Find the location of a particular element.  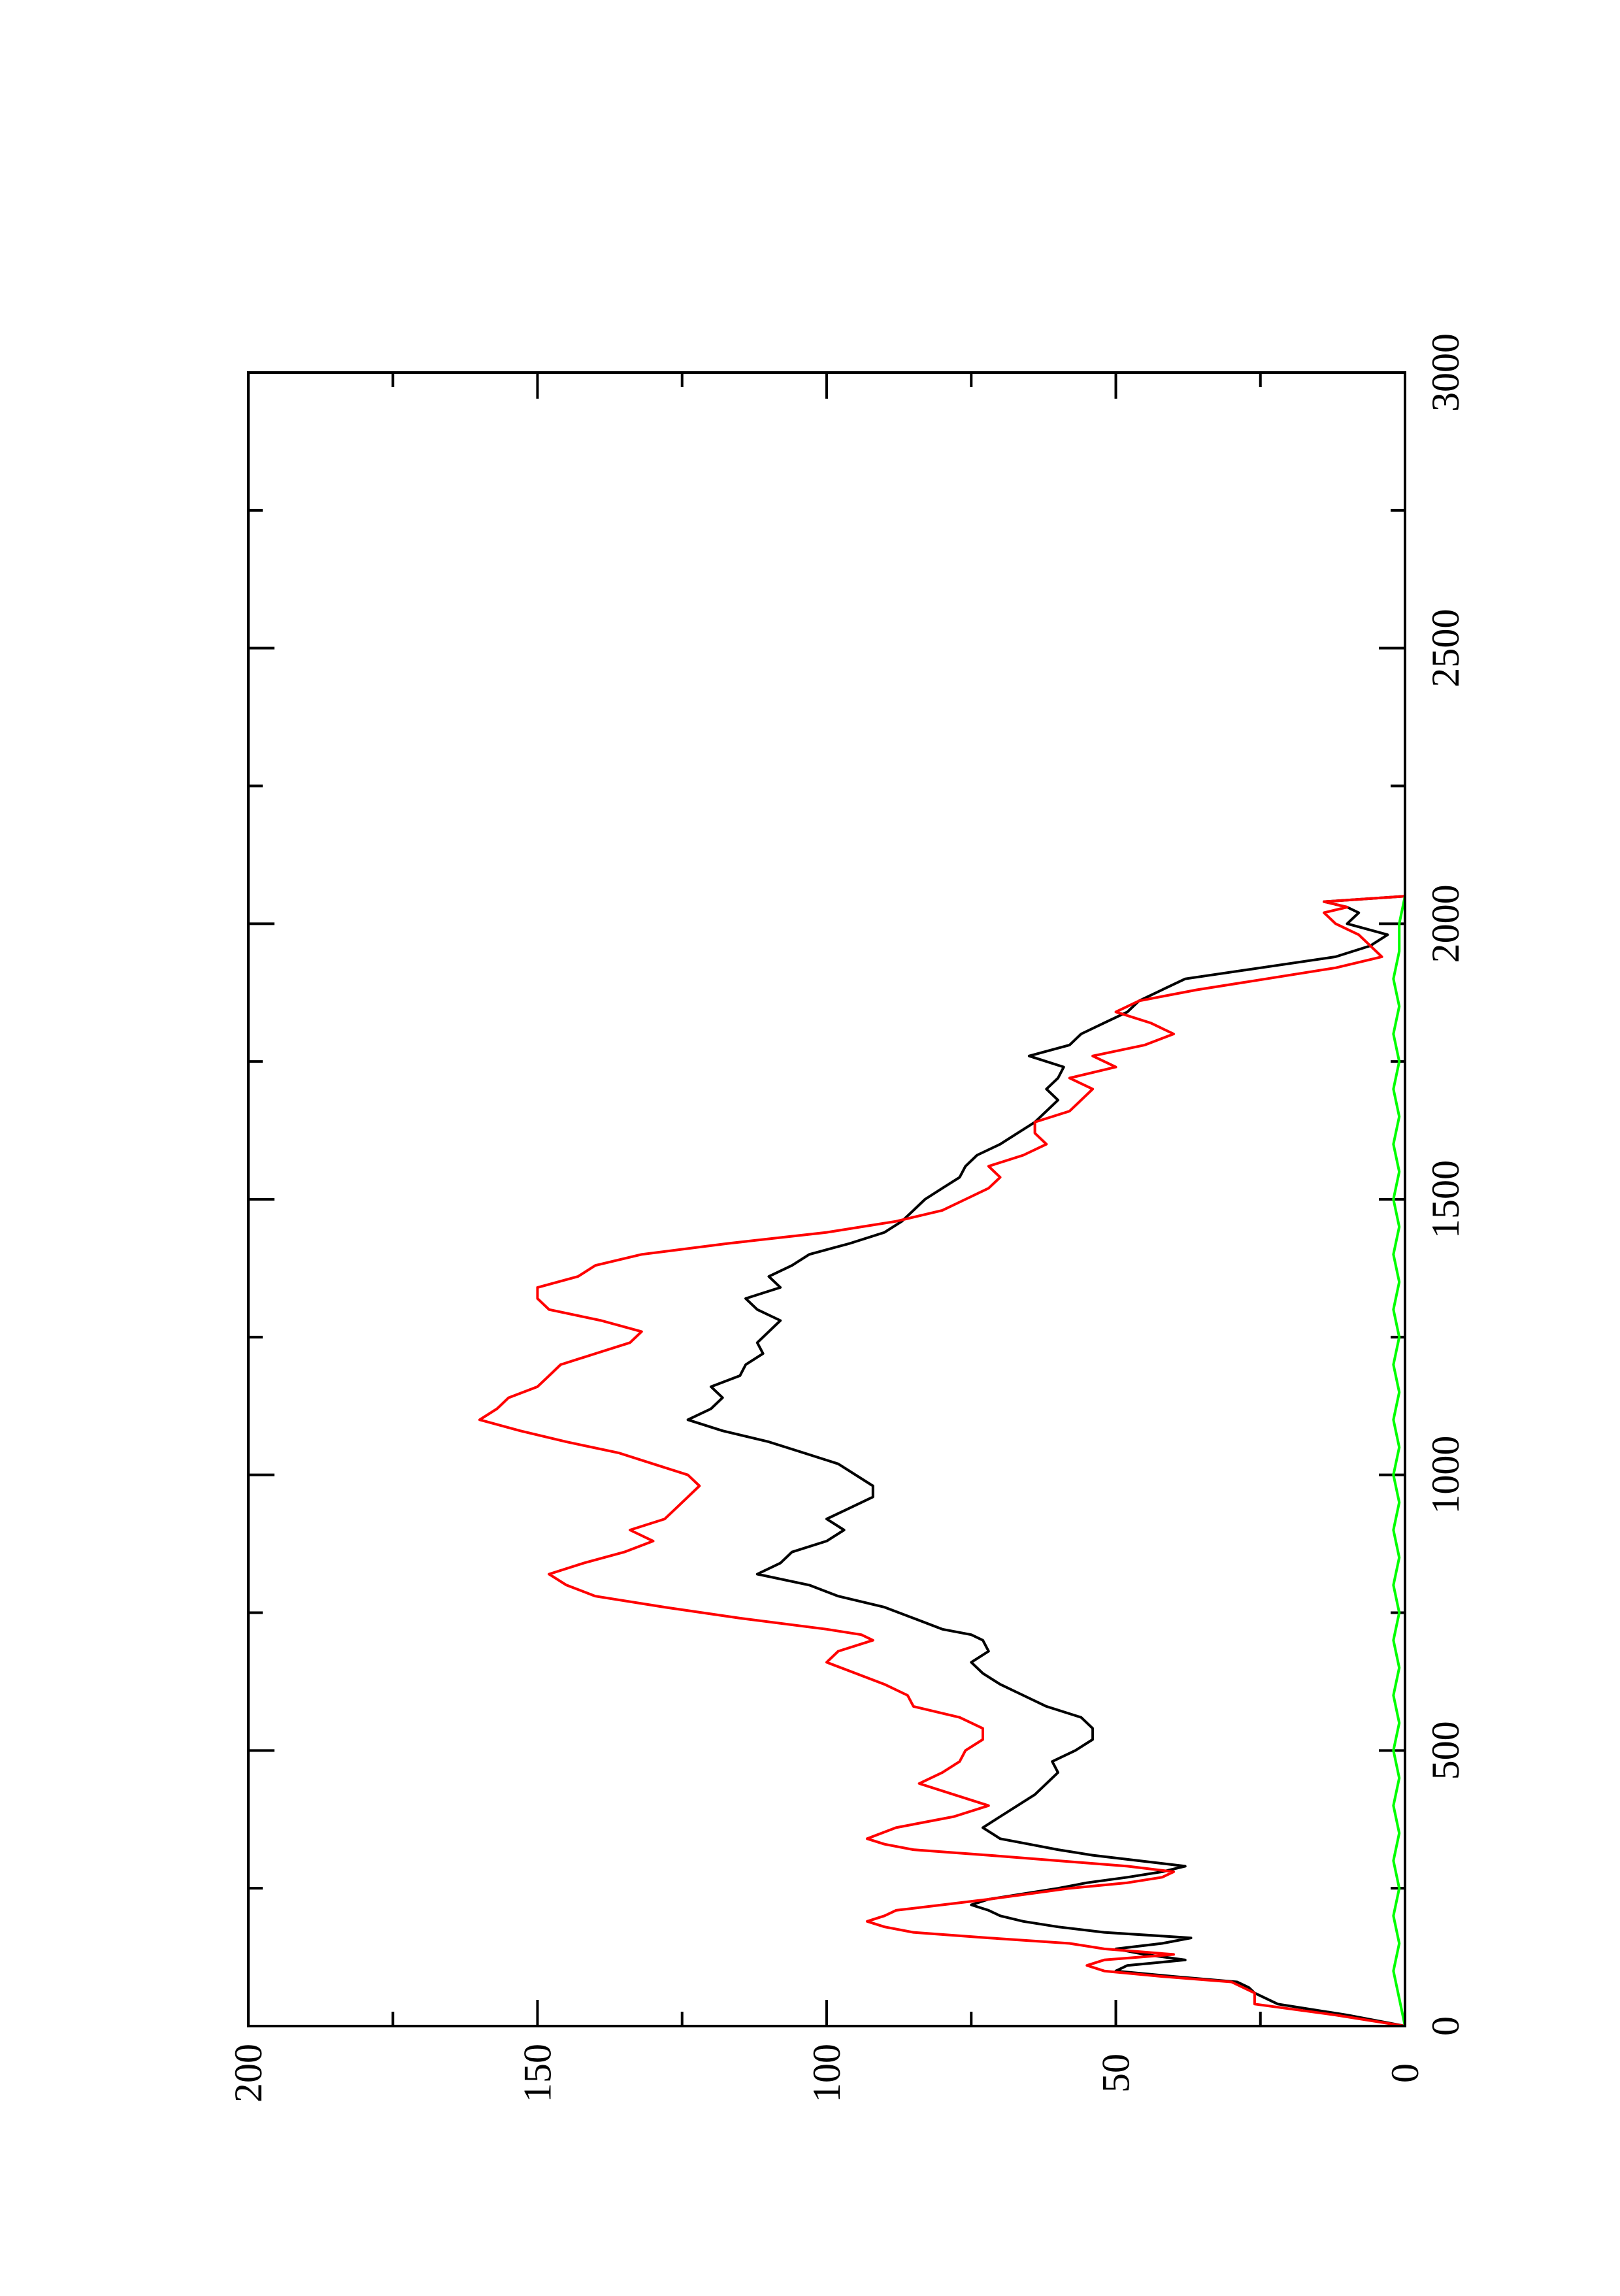

y-tick-label: 50 is located at coordinates (1116, 2073).